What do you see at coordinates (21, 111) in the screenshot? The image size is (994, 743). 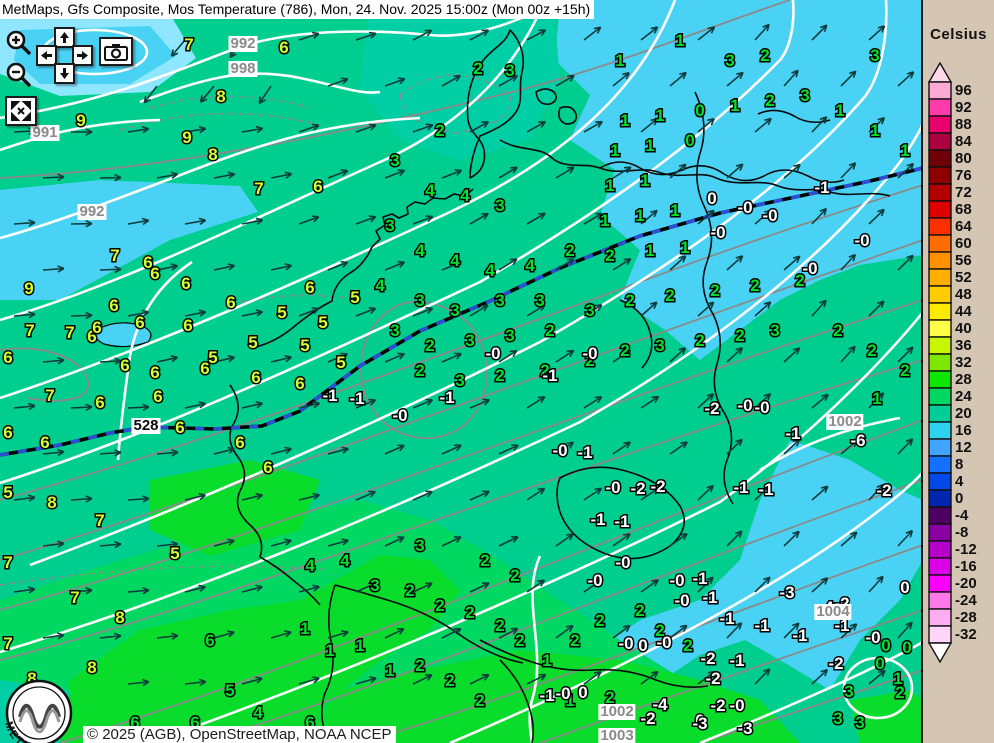 I see `fullscreen-button` at bounding box center [21, 111].